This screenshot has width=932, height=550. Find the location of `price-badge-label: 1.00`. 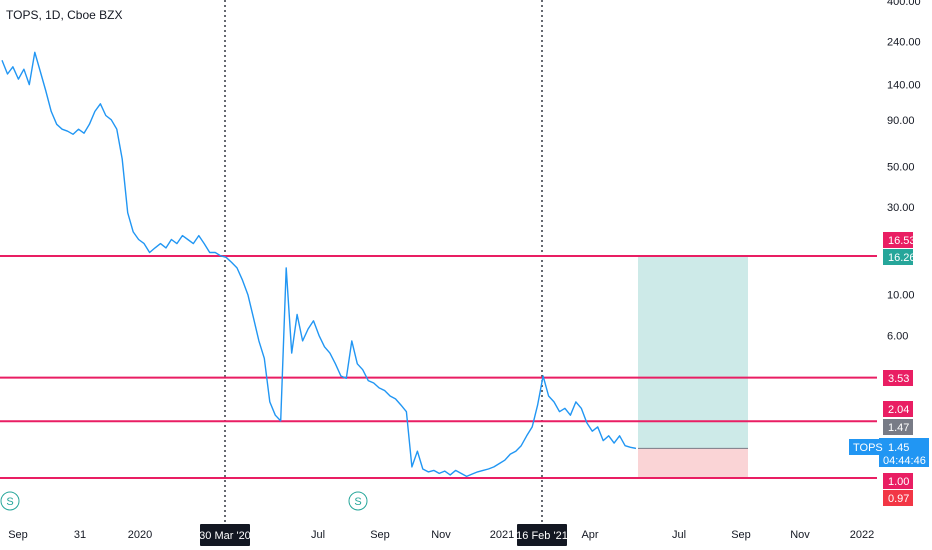

price-badge-label: 1.00 is located at coordinates (898, 482).